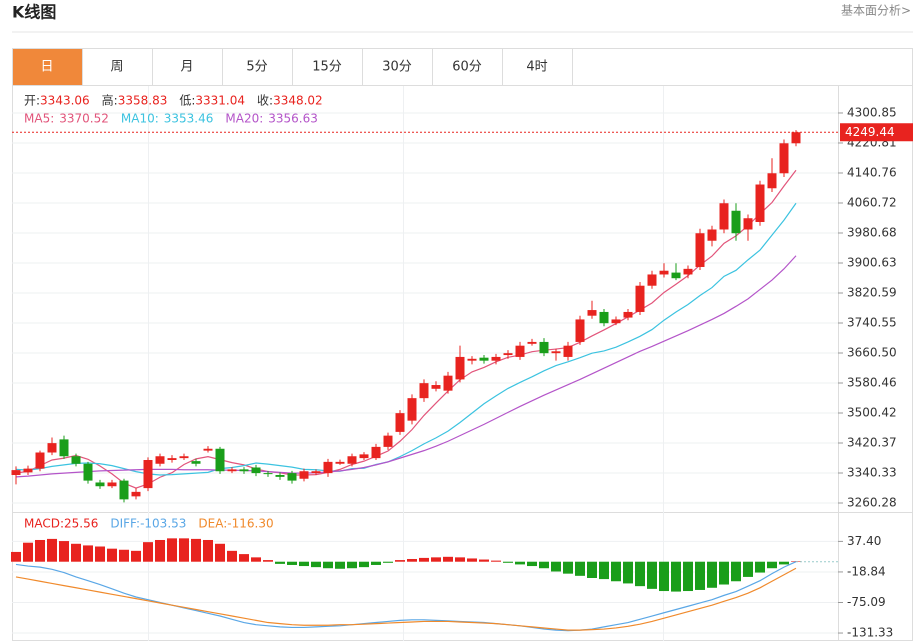 The height and width of the screenshot is (641, 915). Describe the element at coordinates (866, 602) in the screenshot. I see `y-tick-label: -75.09` at that location.